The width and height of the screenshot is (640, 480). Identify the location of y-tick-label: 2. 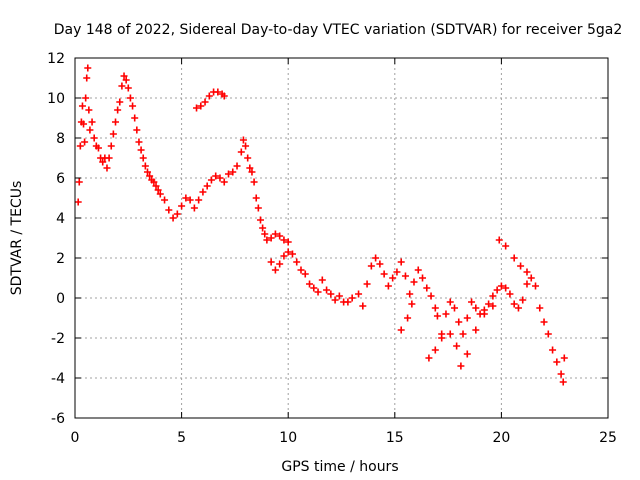
(60, 259).